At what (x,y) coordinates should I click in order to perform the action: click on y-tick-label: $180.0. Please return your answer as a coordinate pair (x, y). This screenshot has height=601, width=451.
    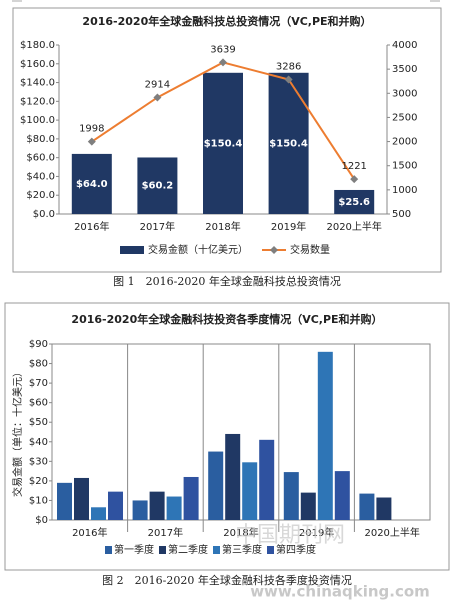
    Looking at the image, I should click on (37, 45).